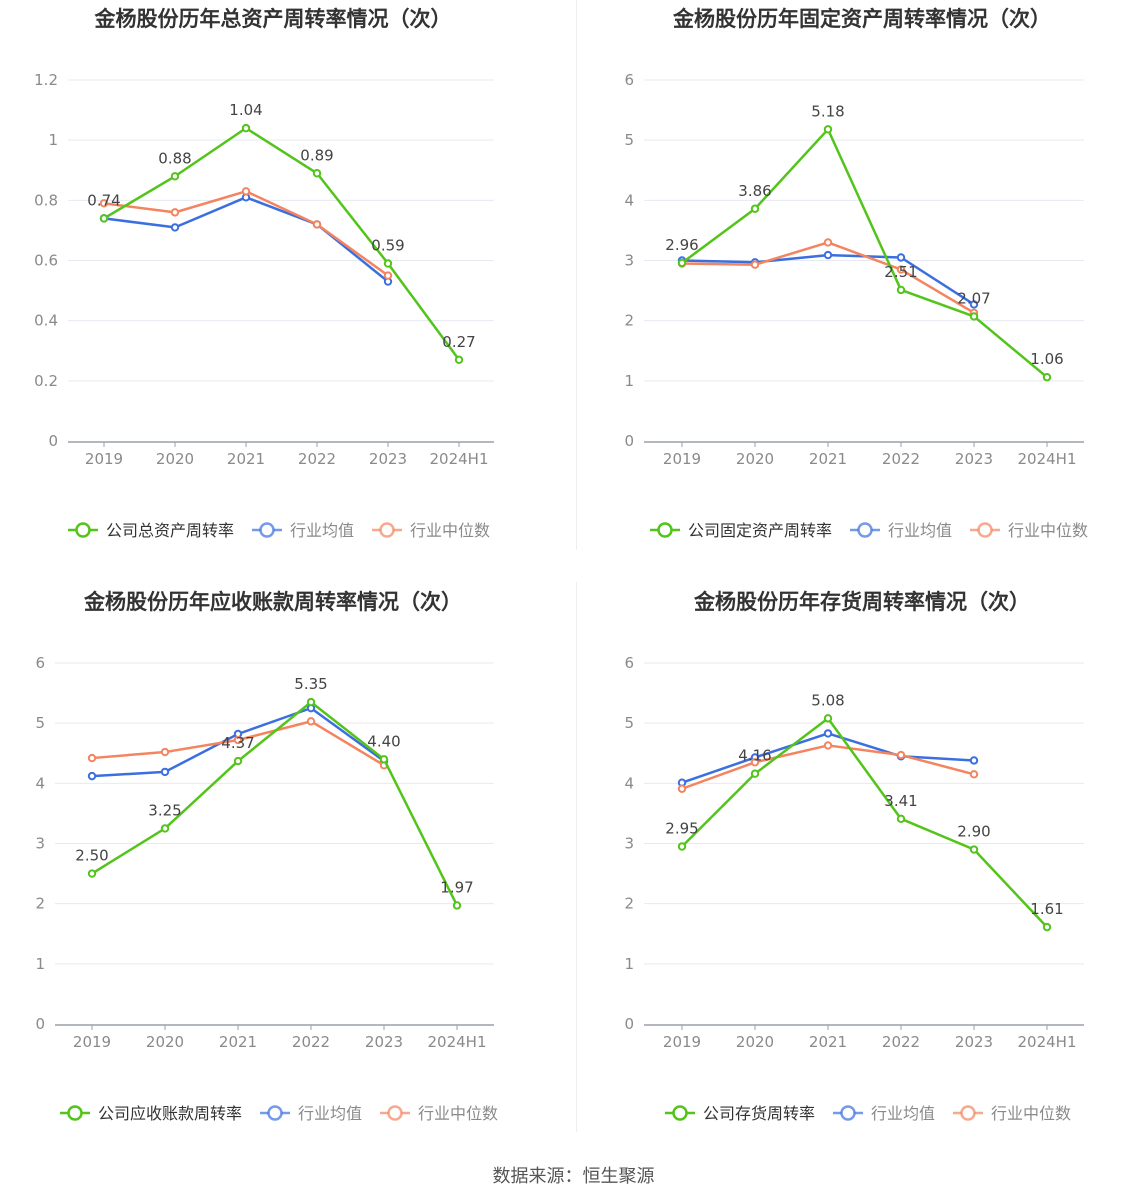 This screenshot has width=1147, height=1202. I want to click on legend-item-company: 公司应收账款周转率, so click(151, 1113).